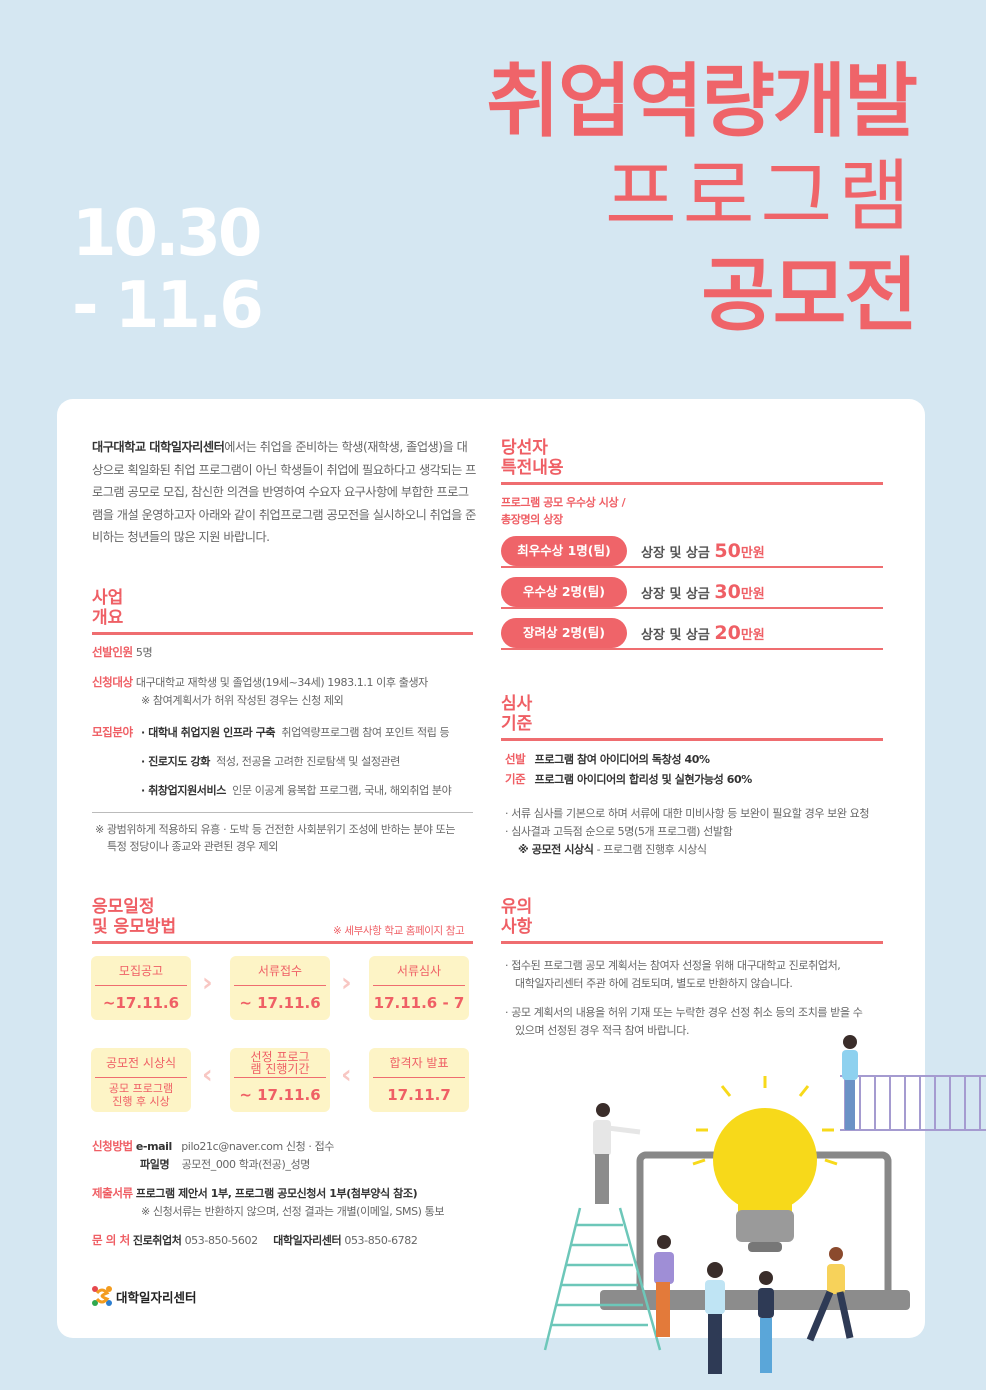  Describe the element at coordinates (153, 1146) in the screenshot. I see `email-label: e-mail` at that location.